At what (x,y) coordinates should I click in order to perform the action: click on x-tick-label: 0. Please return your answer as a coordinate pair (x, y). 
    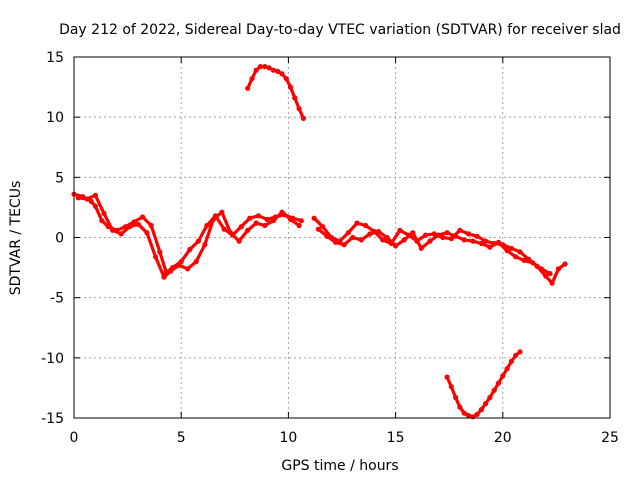
    Looking at the image, I should click on (74, 438).